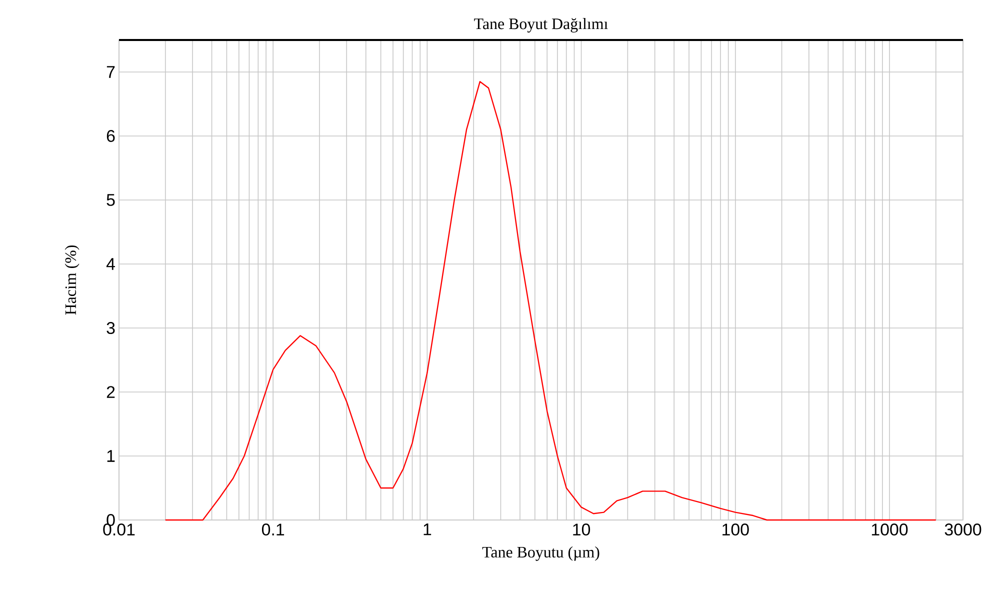 Image resolution: width=992 pixels, height=608 pixels. I want to click on x-axis-title: Tane Boyutu (µm), so click(541, 553).